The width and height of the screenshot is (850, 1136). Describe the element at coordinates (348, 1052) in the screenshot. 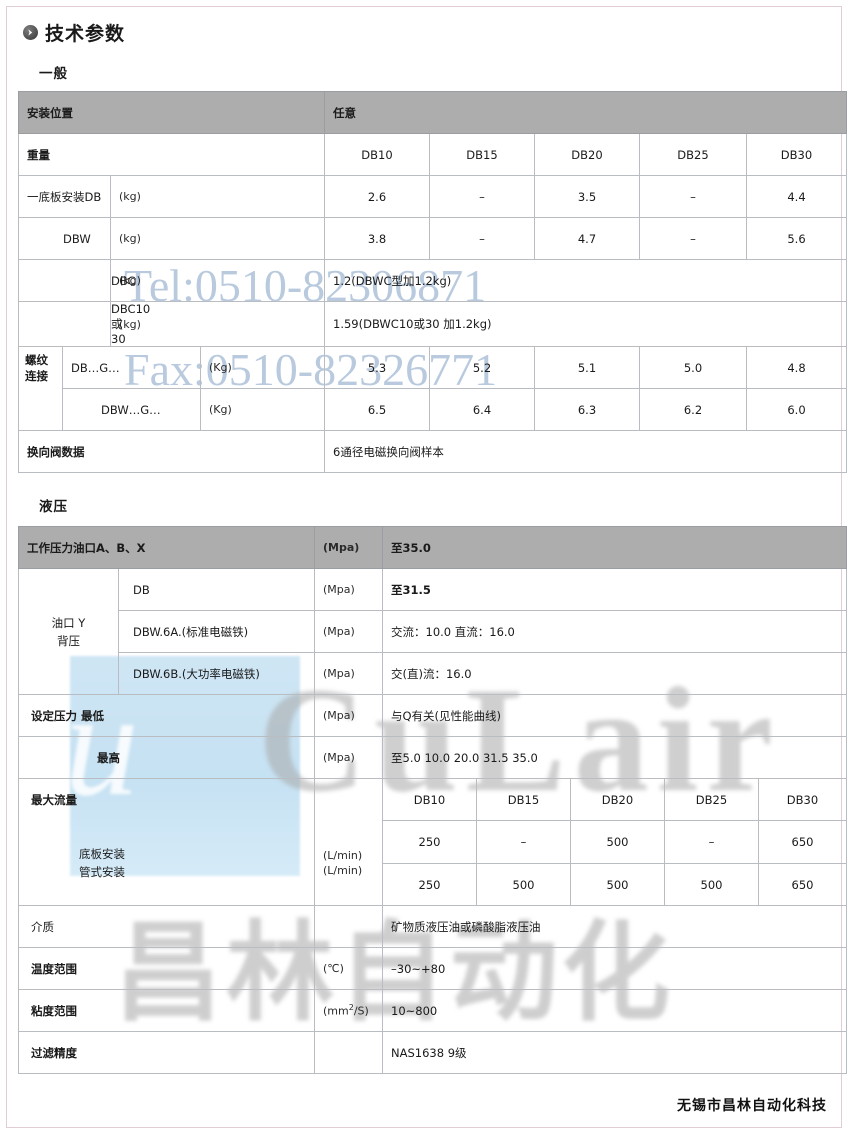

I see `filtration-unit` at that location.